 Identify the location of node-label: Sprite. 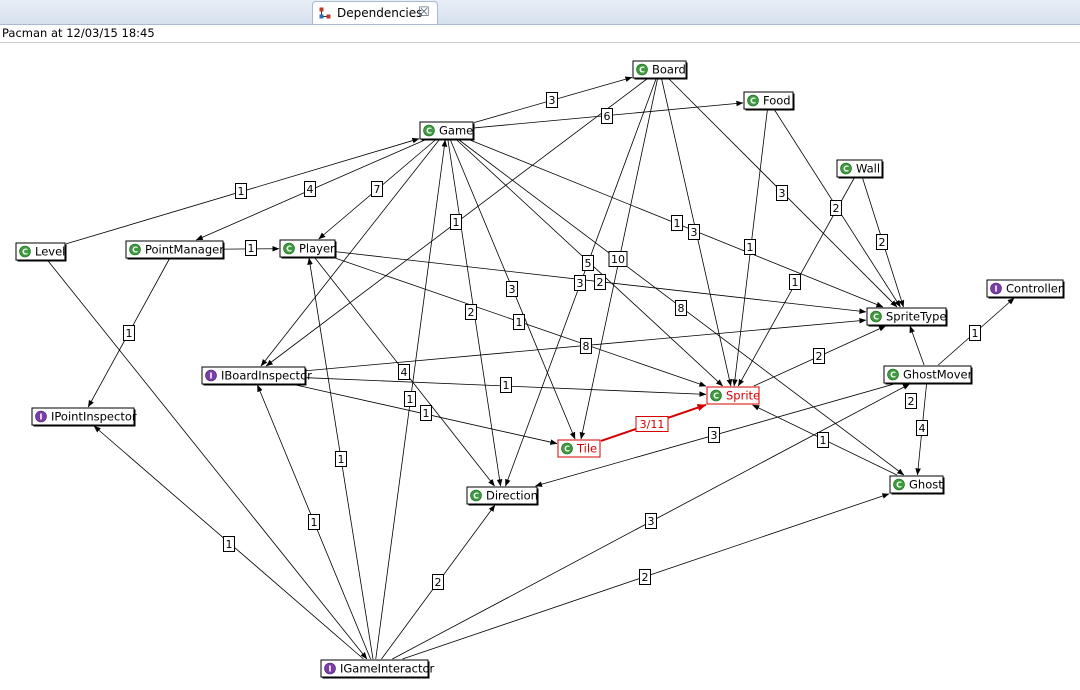
(743, 396).